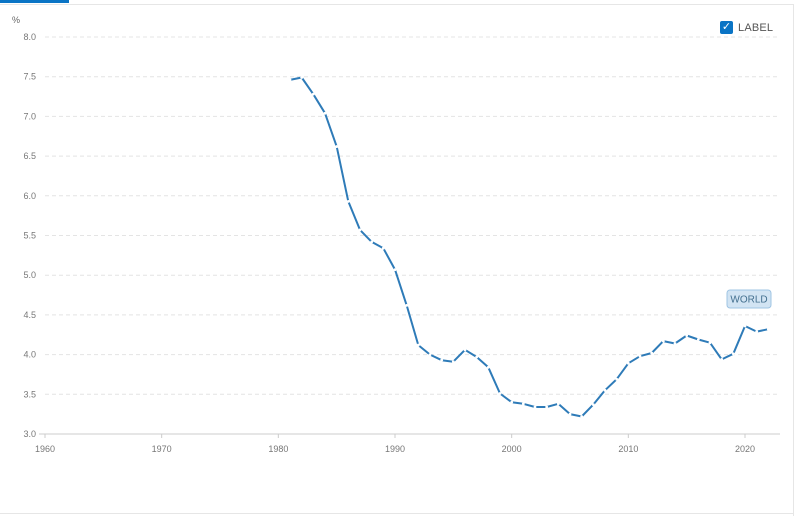 This screenshot has height=516, width=794. I want to click on x-tick-label: 2020, so click(745, 449).